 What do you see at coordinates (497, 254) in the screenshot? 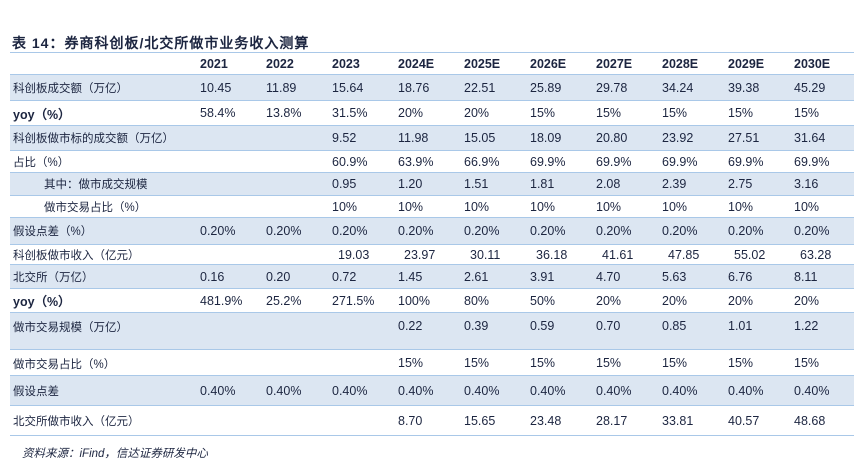
I see `cell: 30.11` at bounding box center [497, 254].